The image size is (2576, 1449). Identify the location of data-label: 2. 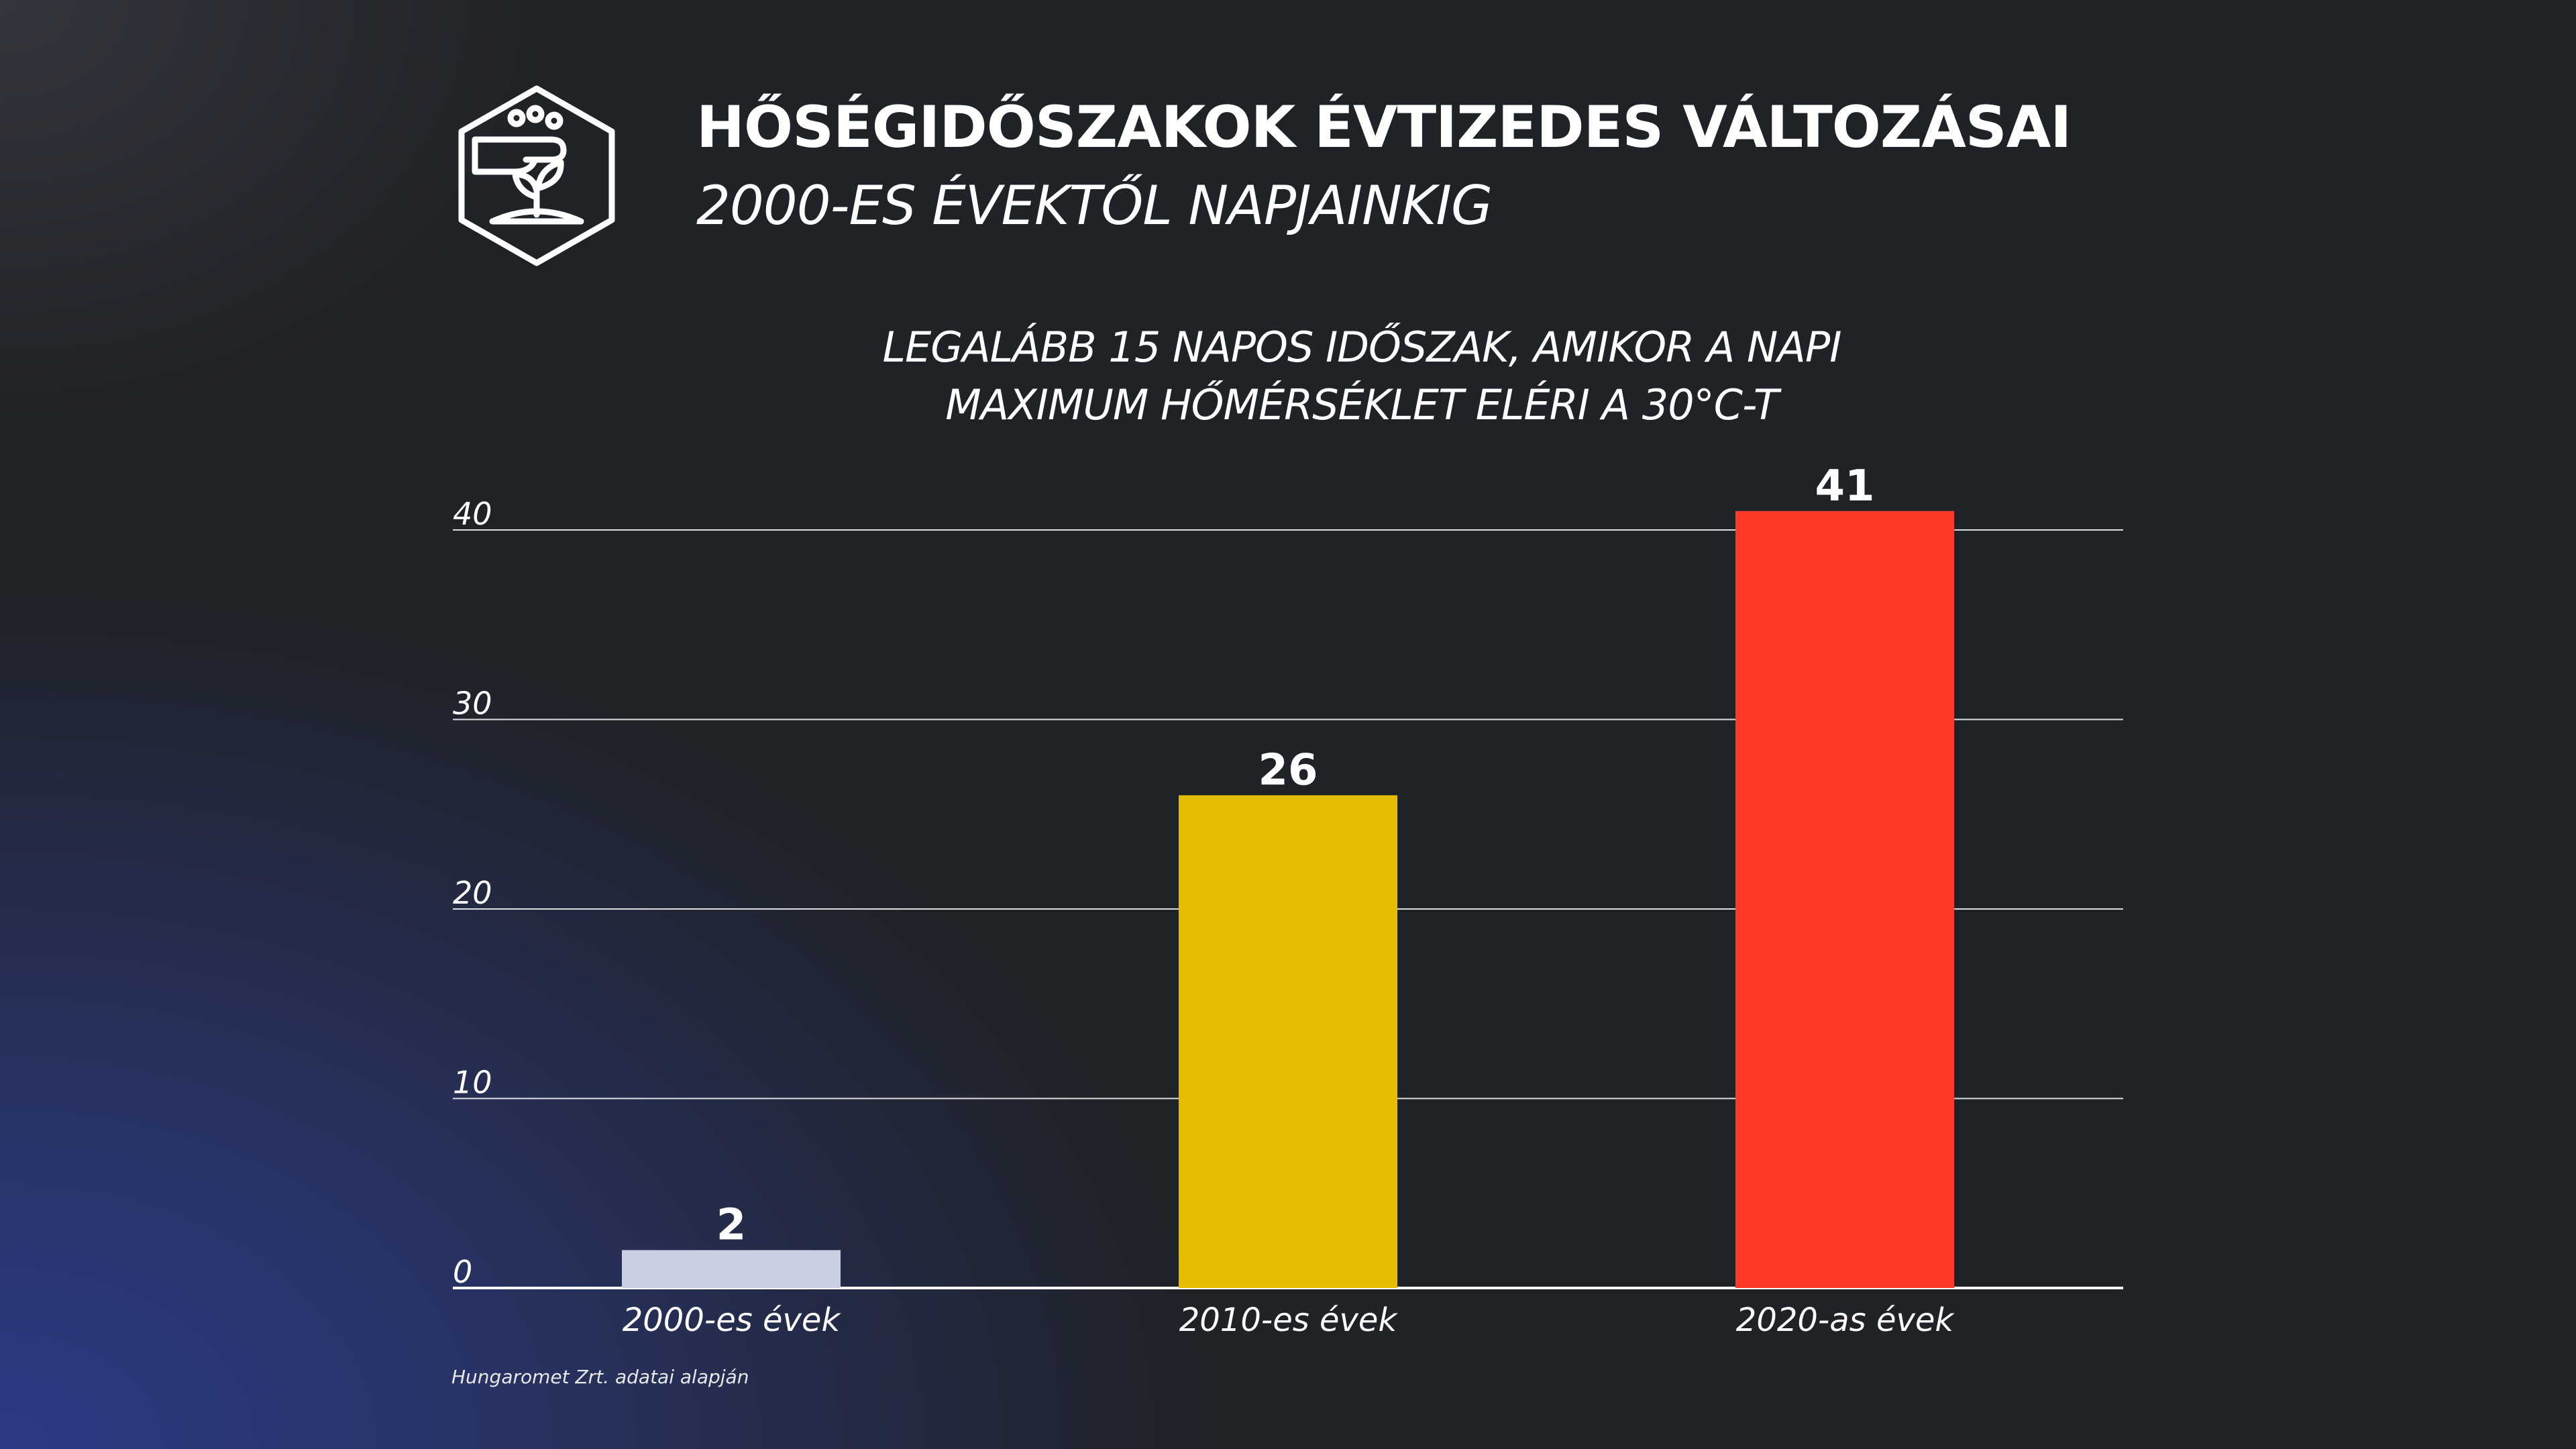
(731, 1225).